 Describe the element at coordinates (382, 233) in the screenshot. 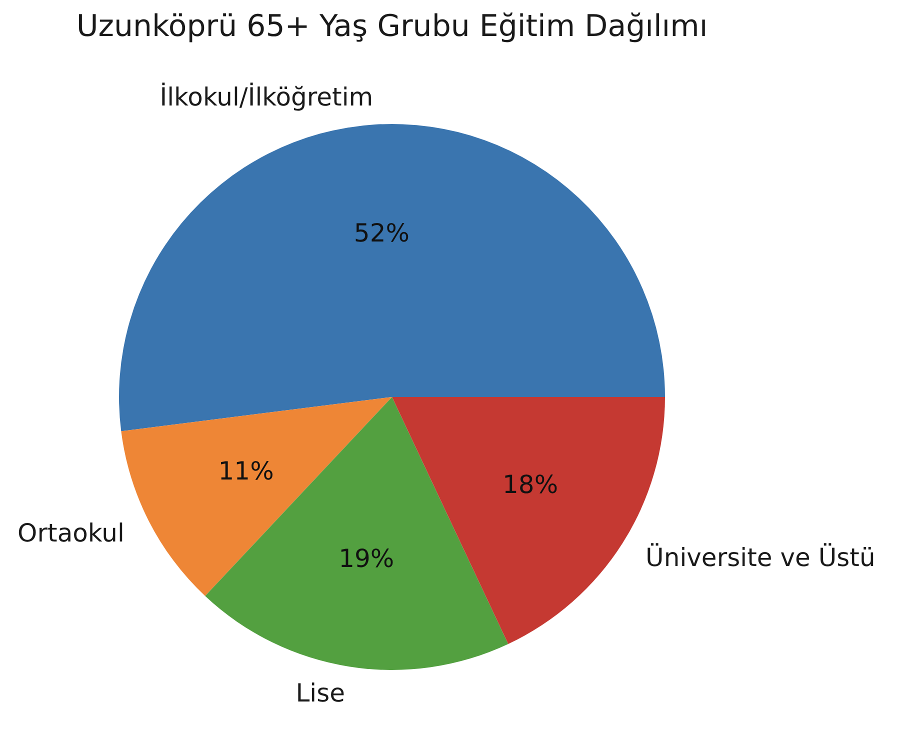

I see `data-label: 52%` at that location.